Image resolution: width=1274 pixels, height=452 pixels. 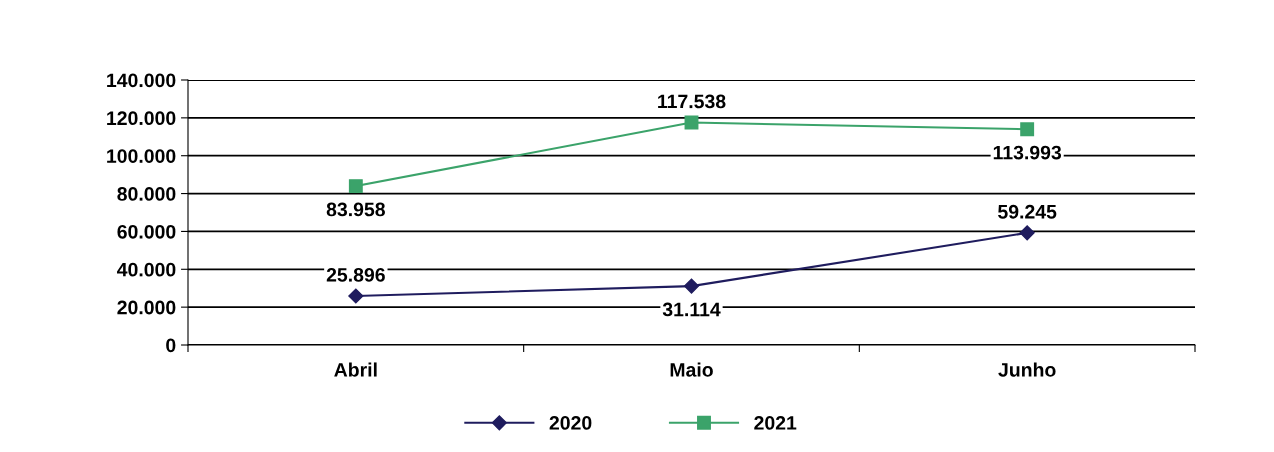 What do you see at coordinates (692, 101) in the screenshot?
I see `data-label: 117.538` at bounding box center [692, 101].